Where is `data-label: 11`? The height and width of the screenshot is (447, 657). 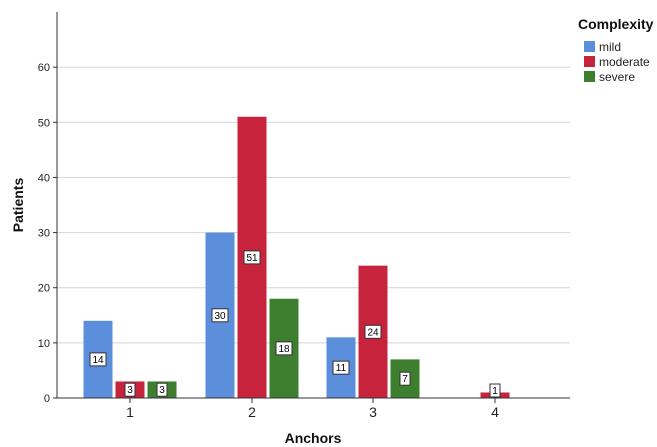
data-label: 11 is located at coordinates (341, 367).